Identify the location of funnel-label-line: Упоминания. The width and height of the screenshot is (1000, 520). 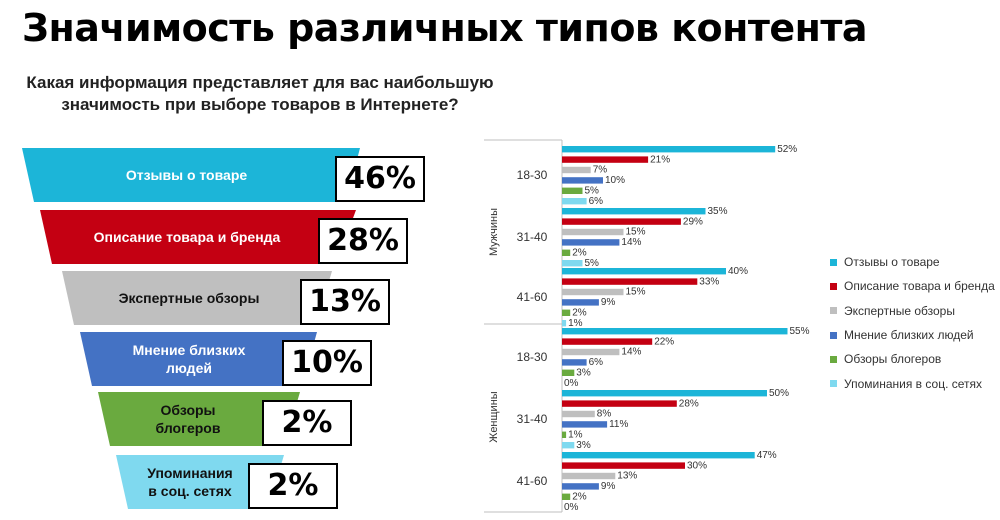
(190, 473).